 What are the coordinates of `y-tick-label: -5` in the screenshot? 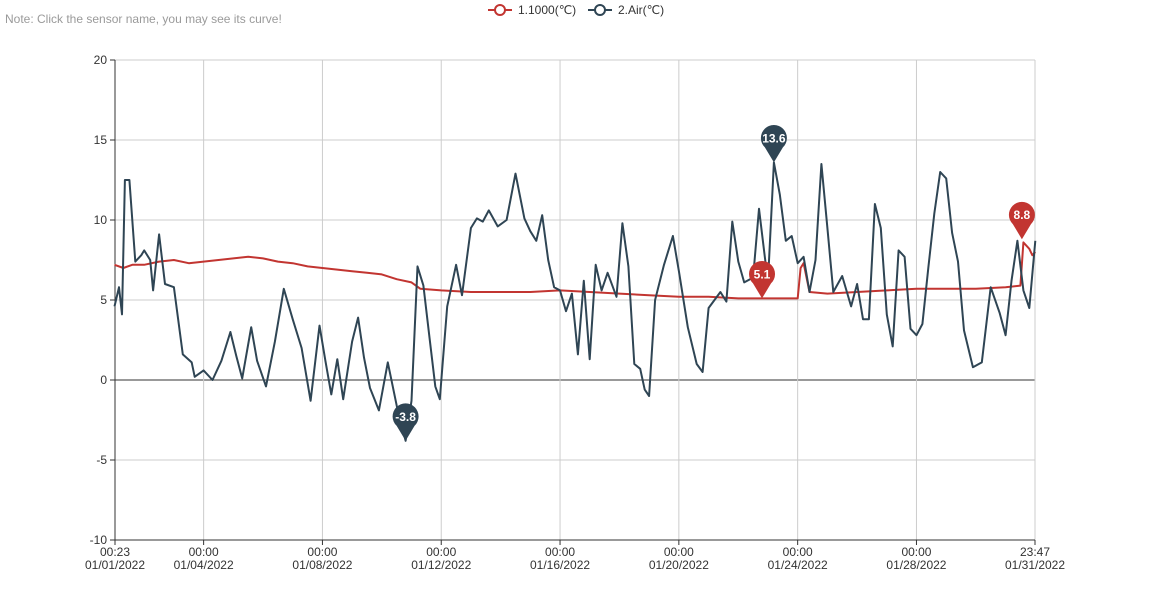 It's located at (101, 460).